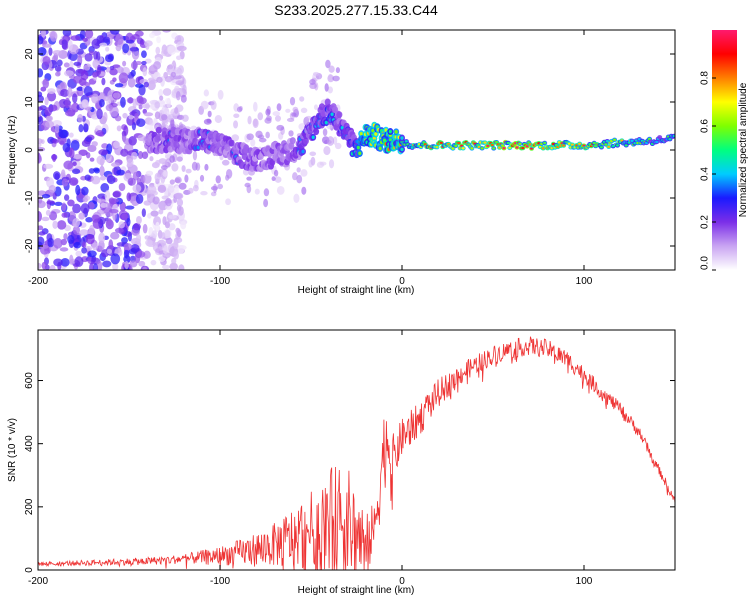  What do you see at coordinates (12, 450) in the screenshot?
I see `snr-y-label: SNR (10 * v/v)` at bounding box center [12, 450].